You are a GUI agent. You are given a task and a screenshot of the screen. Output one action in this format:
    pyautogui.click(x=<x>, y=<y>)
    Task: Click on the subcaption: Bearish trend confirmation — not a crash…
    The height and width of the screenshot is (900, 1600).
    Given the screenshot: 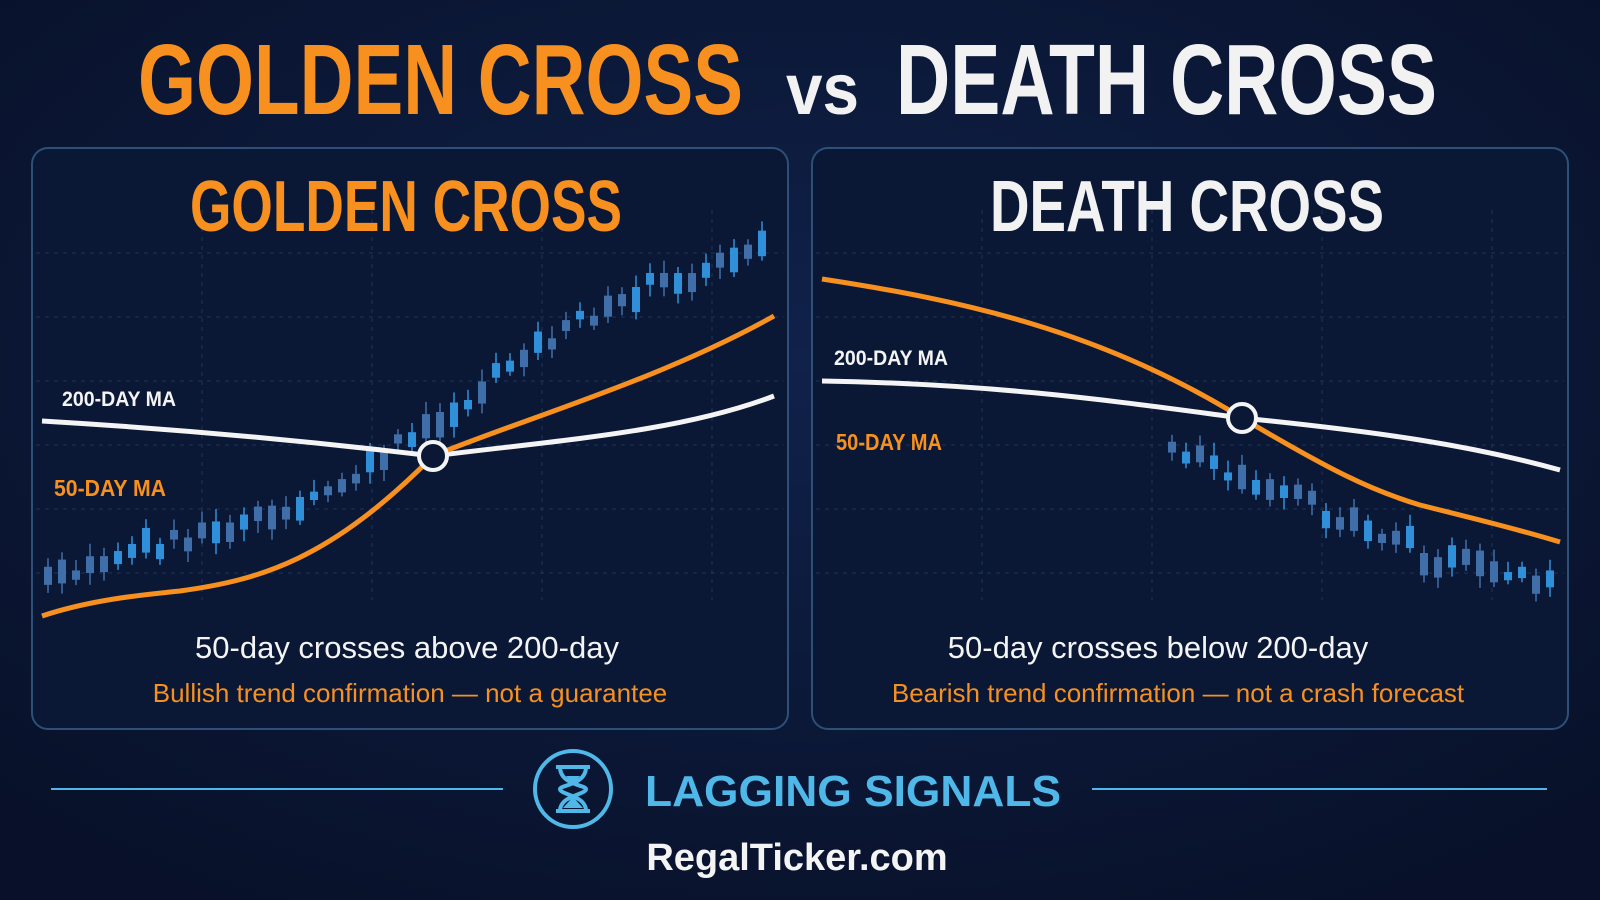 What is the action you would take?
    pyautogui.click(x=1178, y=693)
    